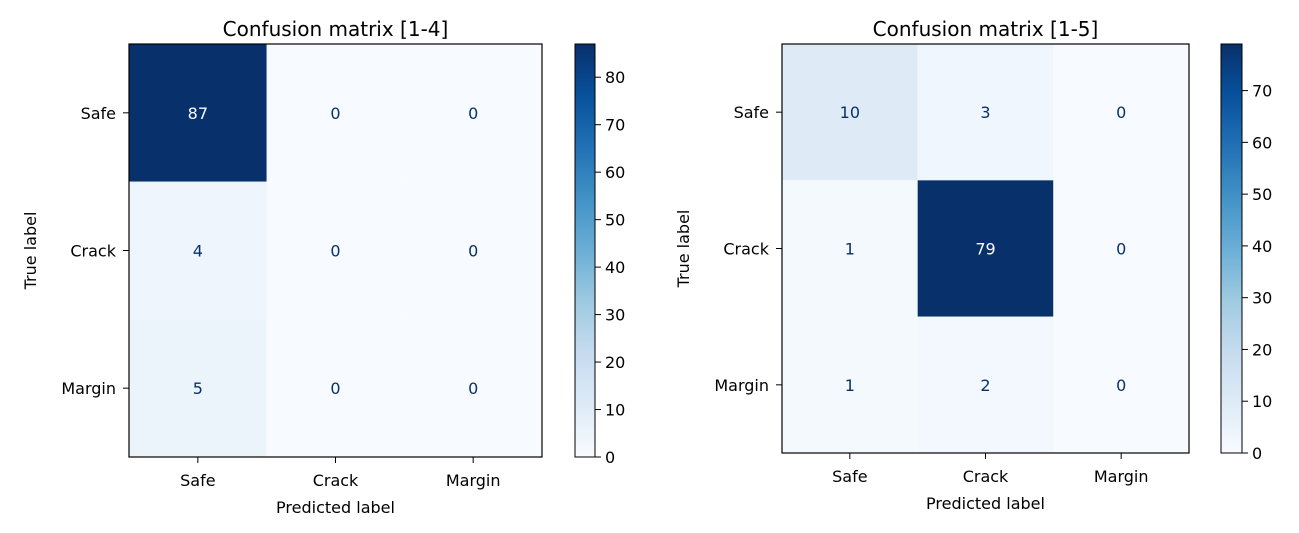 The width and height of the screenshot is (1299, 533). I want to click on cell-value-label: 4, so click(198, 251).